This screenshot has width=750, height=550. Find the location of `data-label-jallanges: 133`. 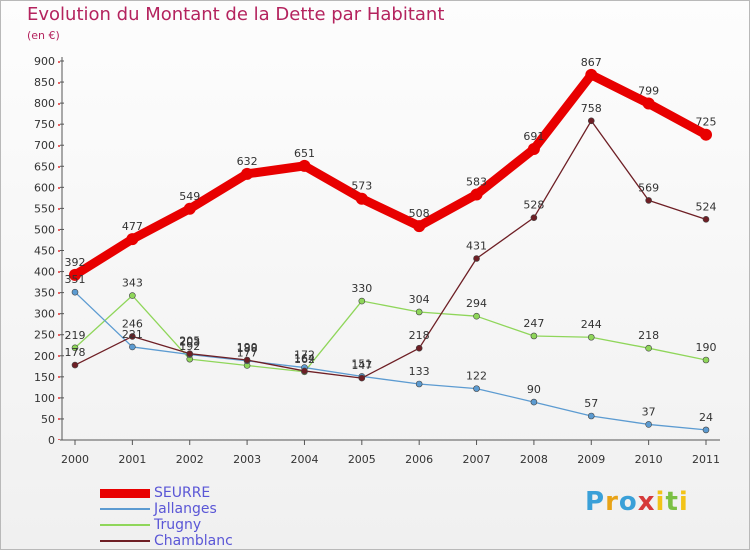

data-label-jallanges: 133 is located at coordinates (419, 371).